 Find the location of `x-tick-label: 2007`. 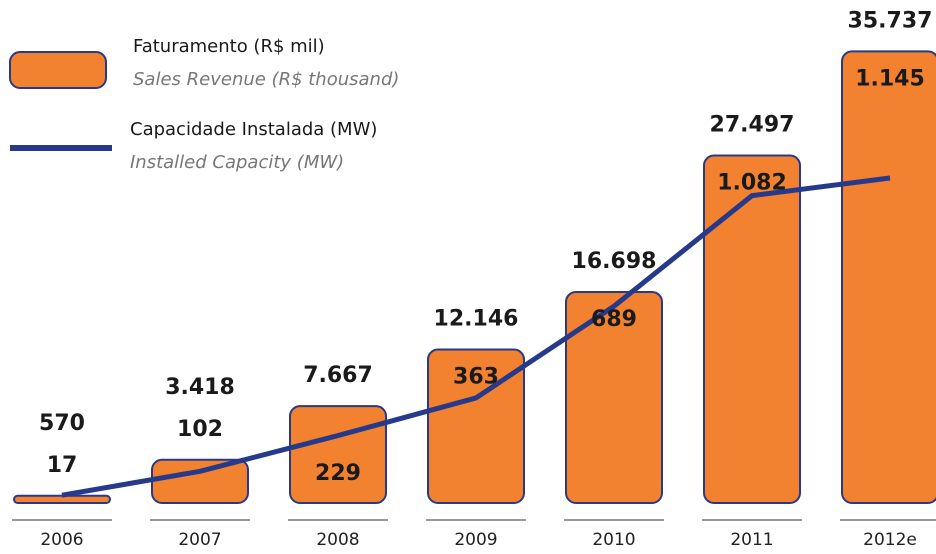

x-tick-label: 2007 is located at coordinates (199, 540).